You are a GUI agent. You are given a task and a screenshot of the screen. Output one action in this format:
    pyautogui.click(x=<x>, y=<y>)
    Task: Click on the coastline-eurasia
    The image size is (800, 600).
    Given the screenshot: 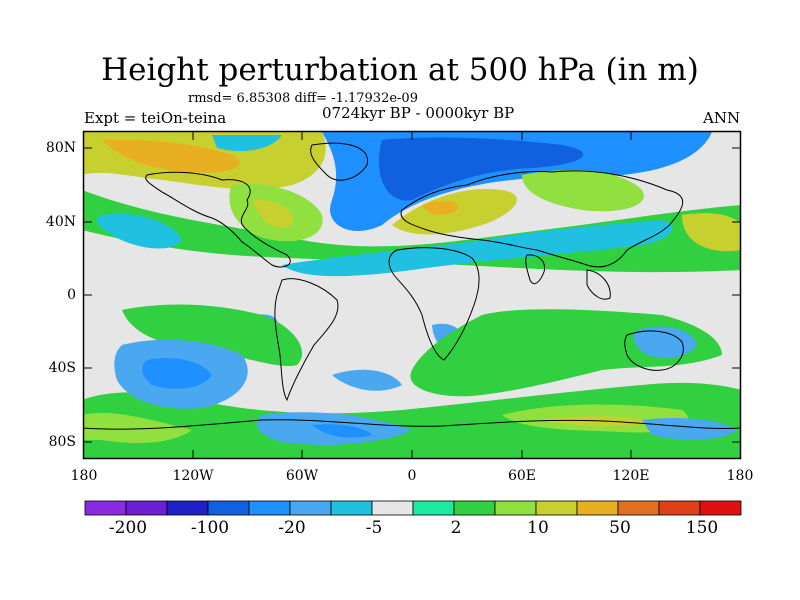 What is the action you would take?
    pyautogui.click(x=542, y=219)
    